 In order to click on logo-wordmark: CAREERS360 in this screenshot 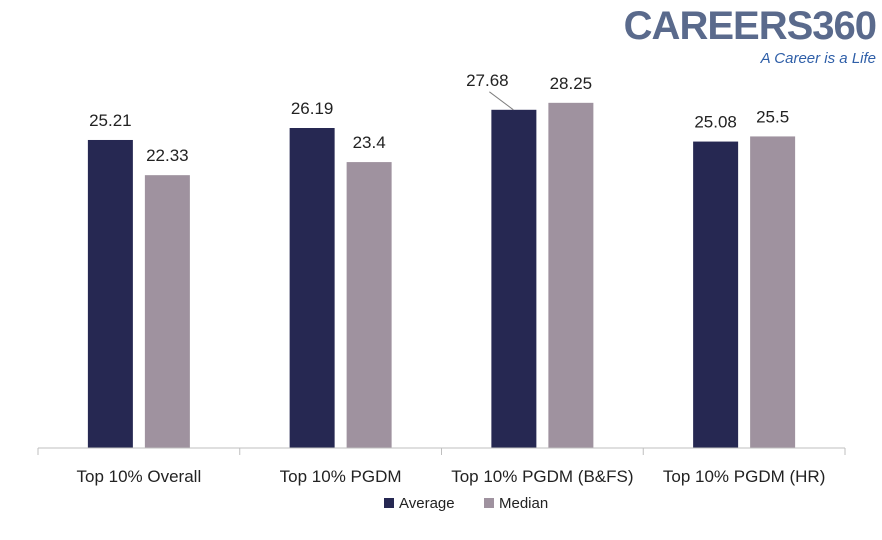, I will do `click(750, 26)`.